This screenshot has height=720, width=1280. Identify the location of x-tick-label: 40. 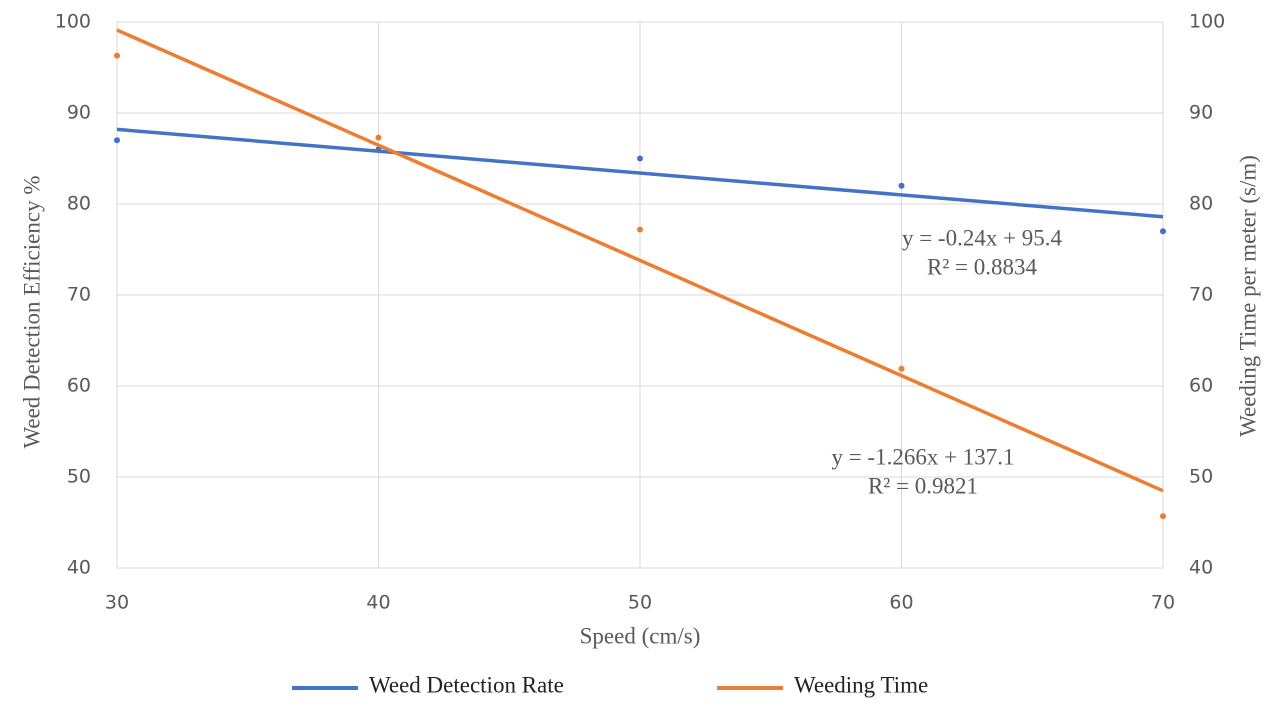
(378, 603).